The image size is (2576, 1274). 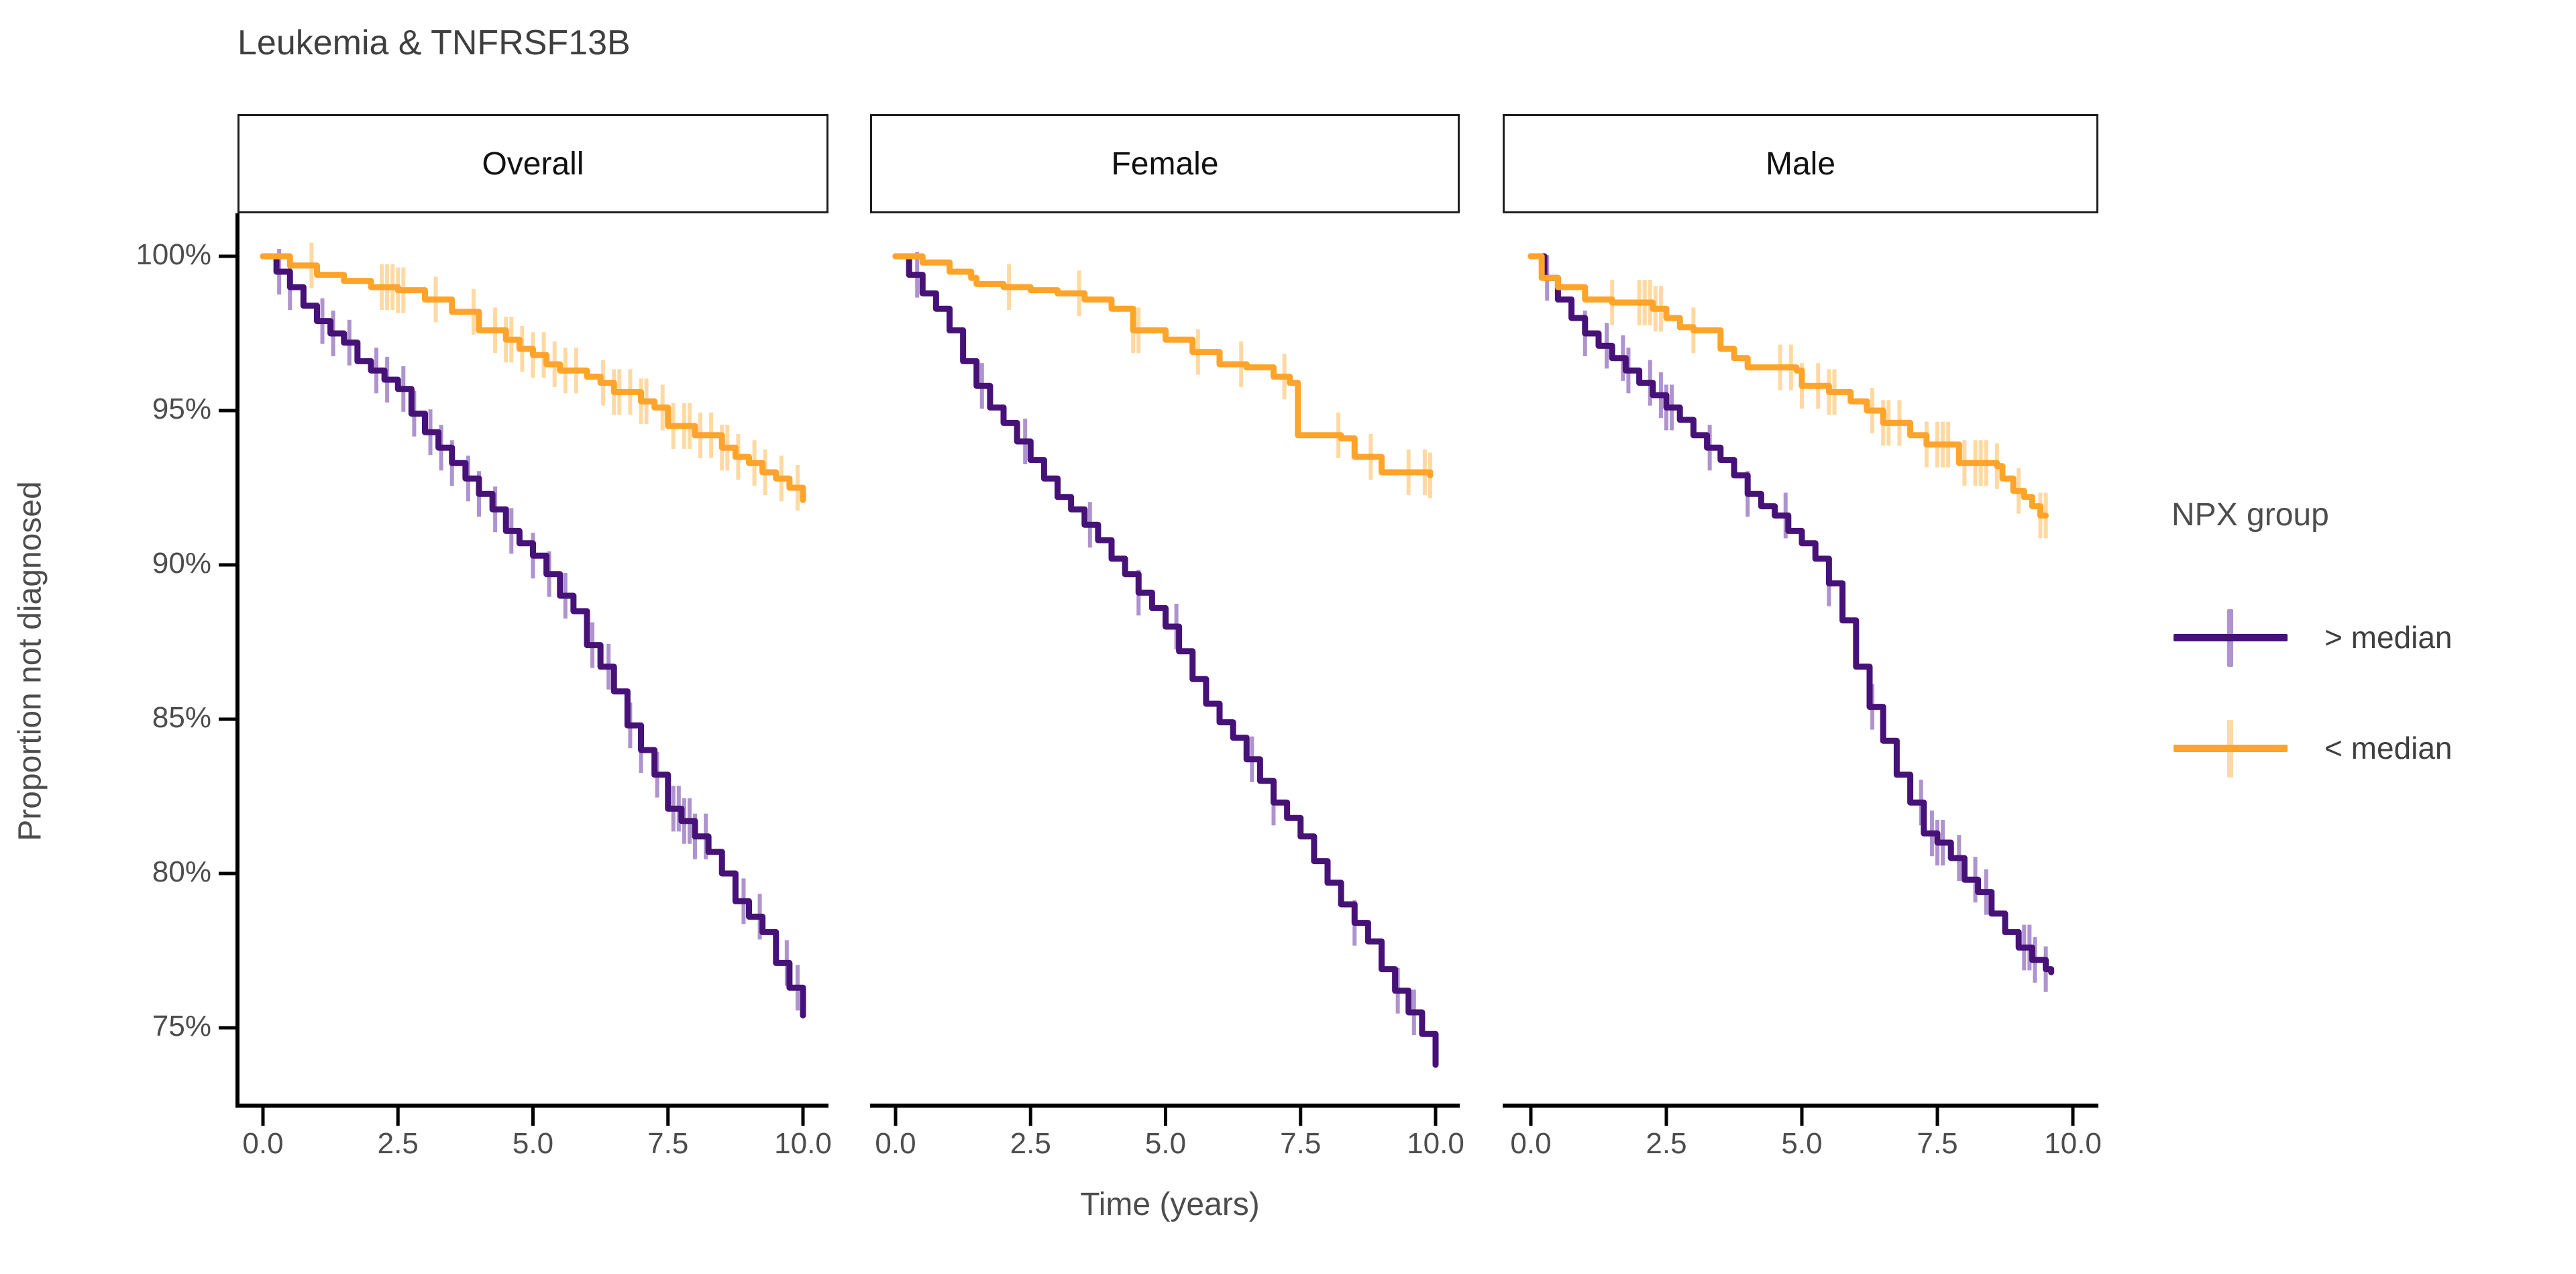 I want to click on chart-title: Leukemia & TNFRSF13B, so click(x=434, y=42).